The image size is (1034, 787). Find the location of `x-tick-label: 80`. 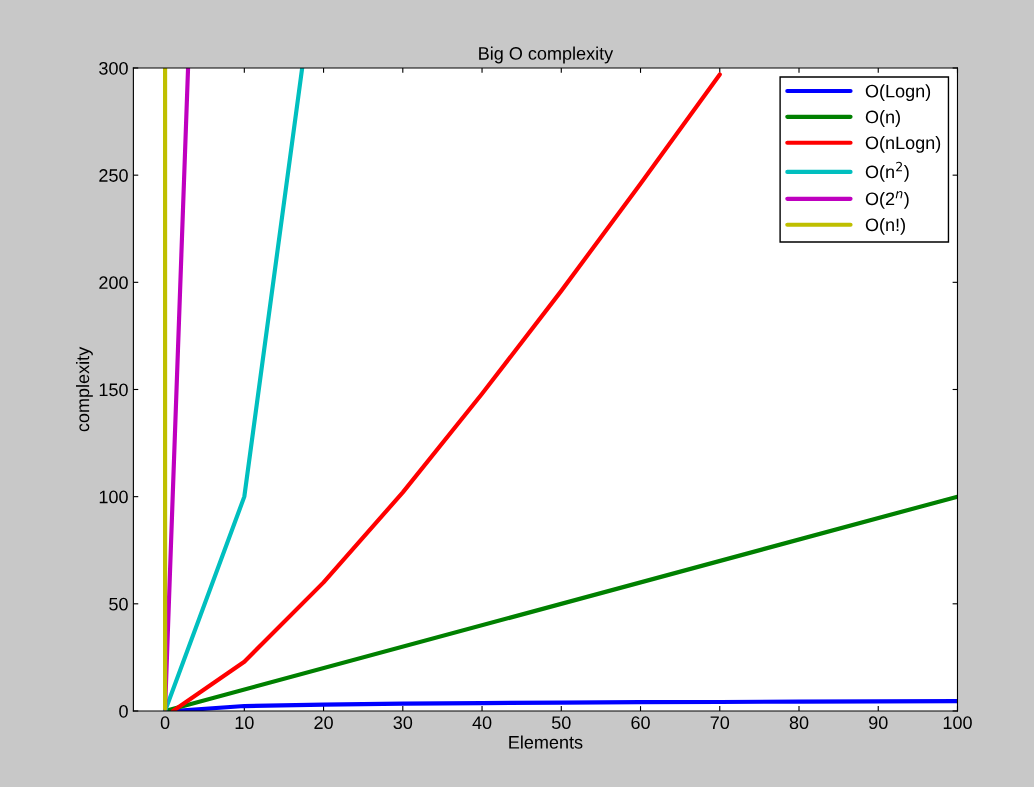

x-tick-label: 80 is located at coordinates (799, 723).